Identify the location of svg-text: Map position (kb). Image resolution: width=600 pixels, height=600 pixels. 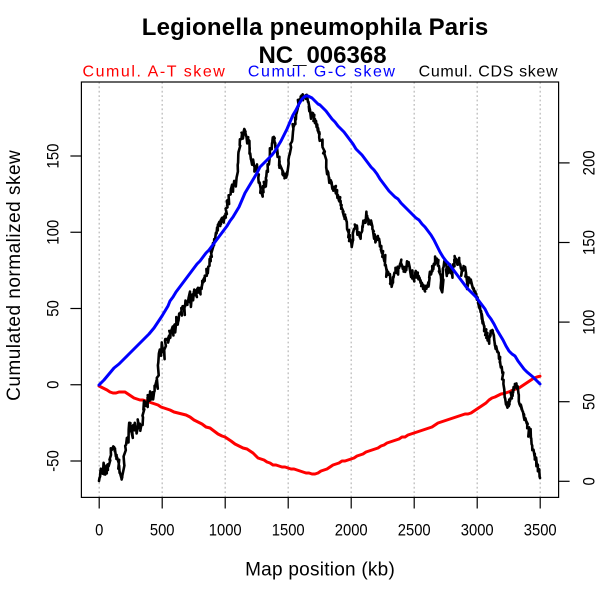
(320, 570).